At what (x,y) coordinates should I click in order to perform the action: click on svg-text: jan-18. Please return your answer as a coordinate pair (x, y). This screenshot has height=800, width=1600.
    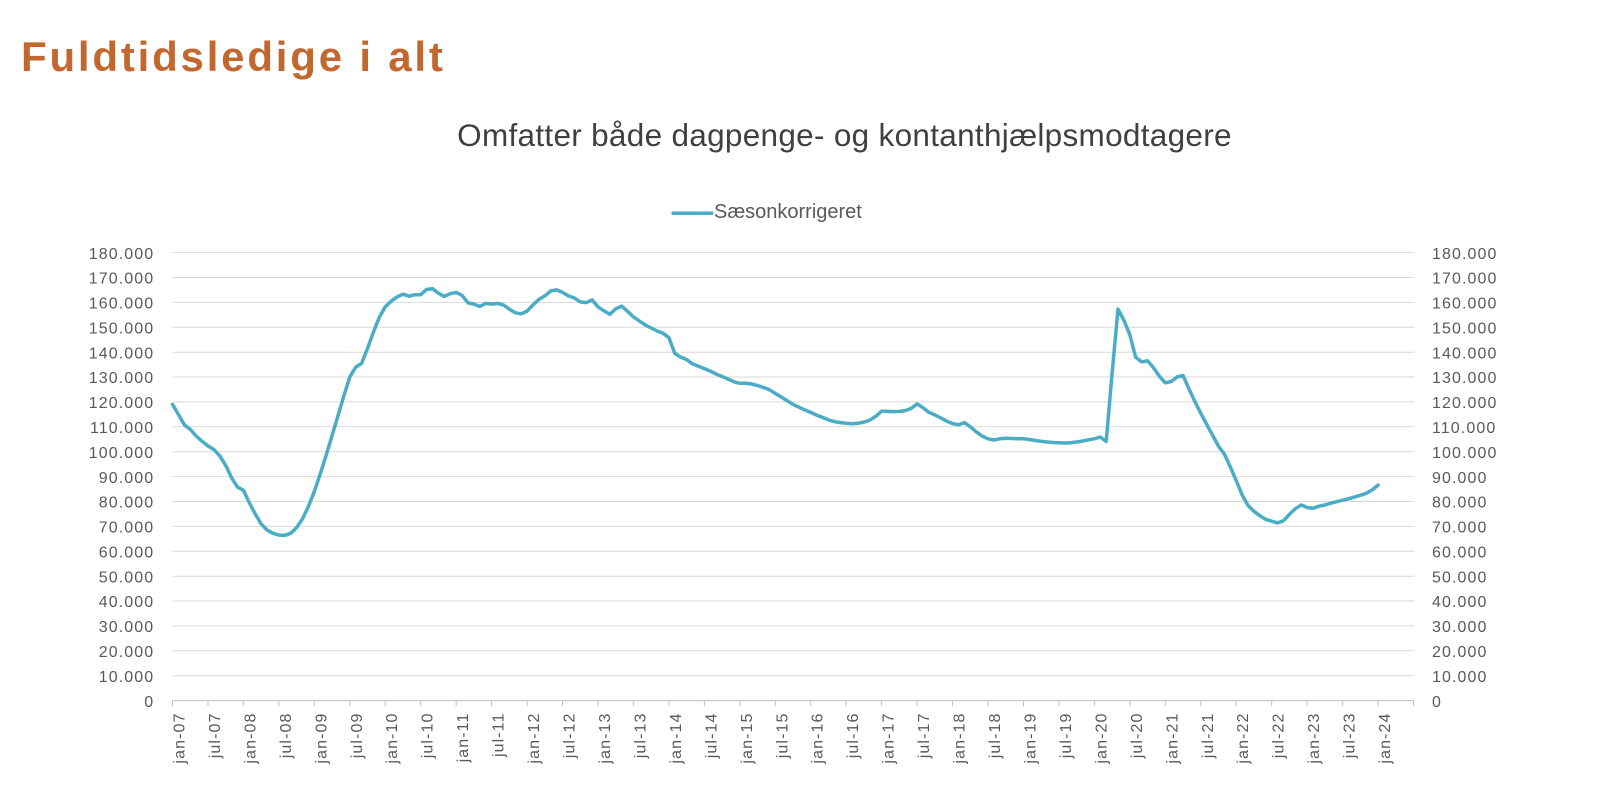
    Looking at the image, I should click on (960, 739).